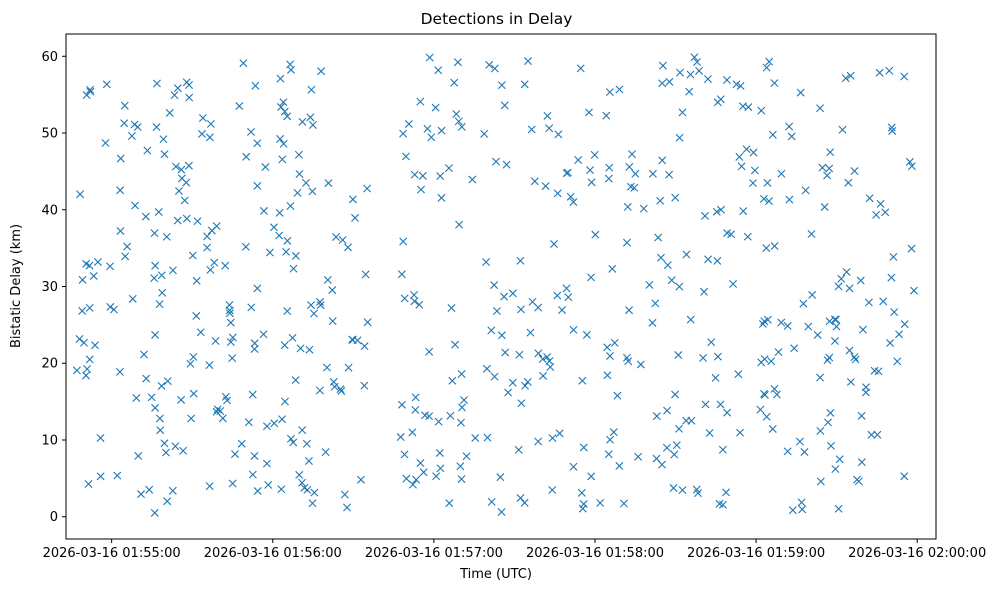 The width and height of the screenshot is (986, 590). Describe the element at coordinates (54, 517) in the screenshot. I see `y-tick-label: 0` at that location.